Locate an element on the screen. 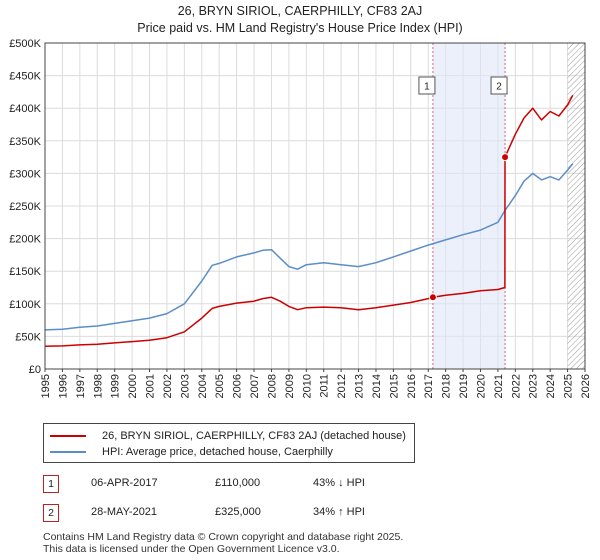 This screenshot has height=560, width=600. between-sales-shade is located at coordinates (469, 206).